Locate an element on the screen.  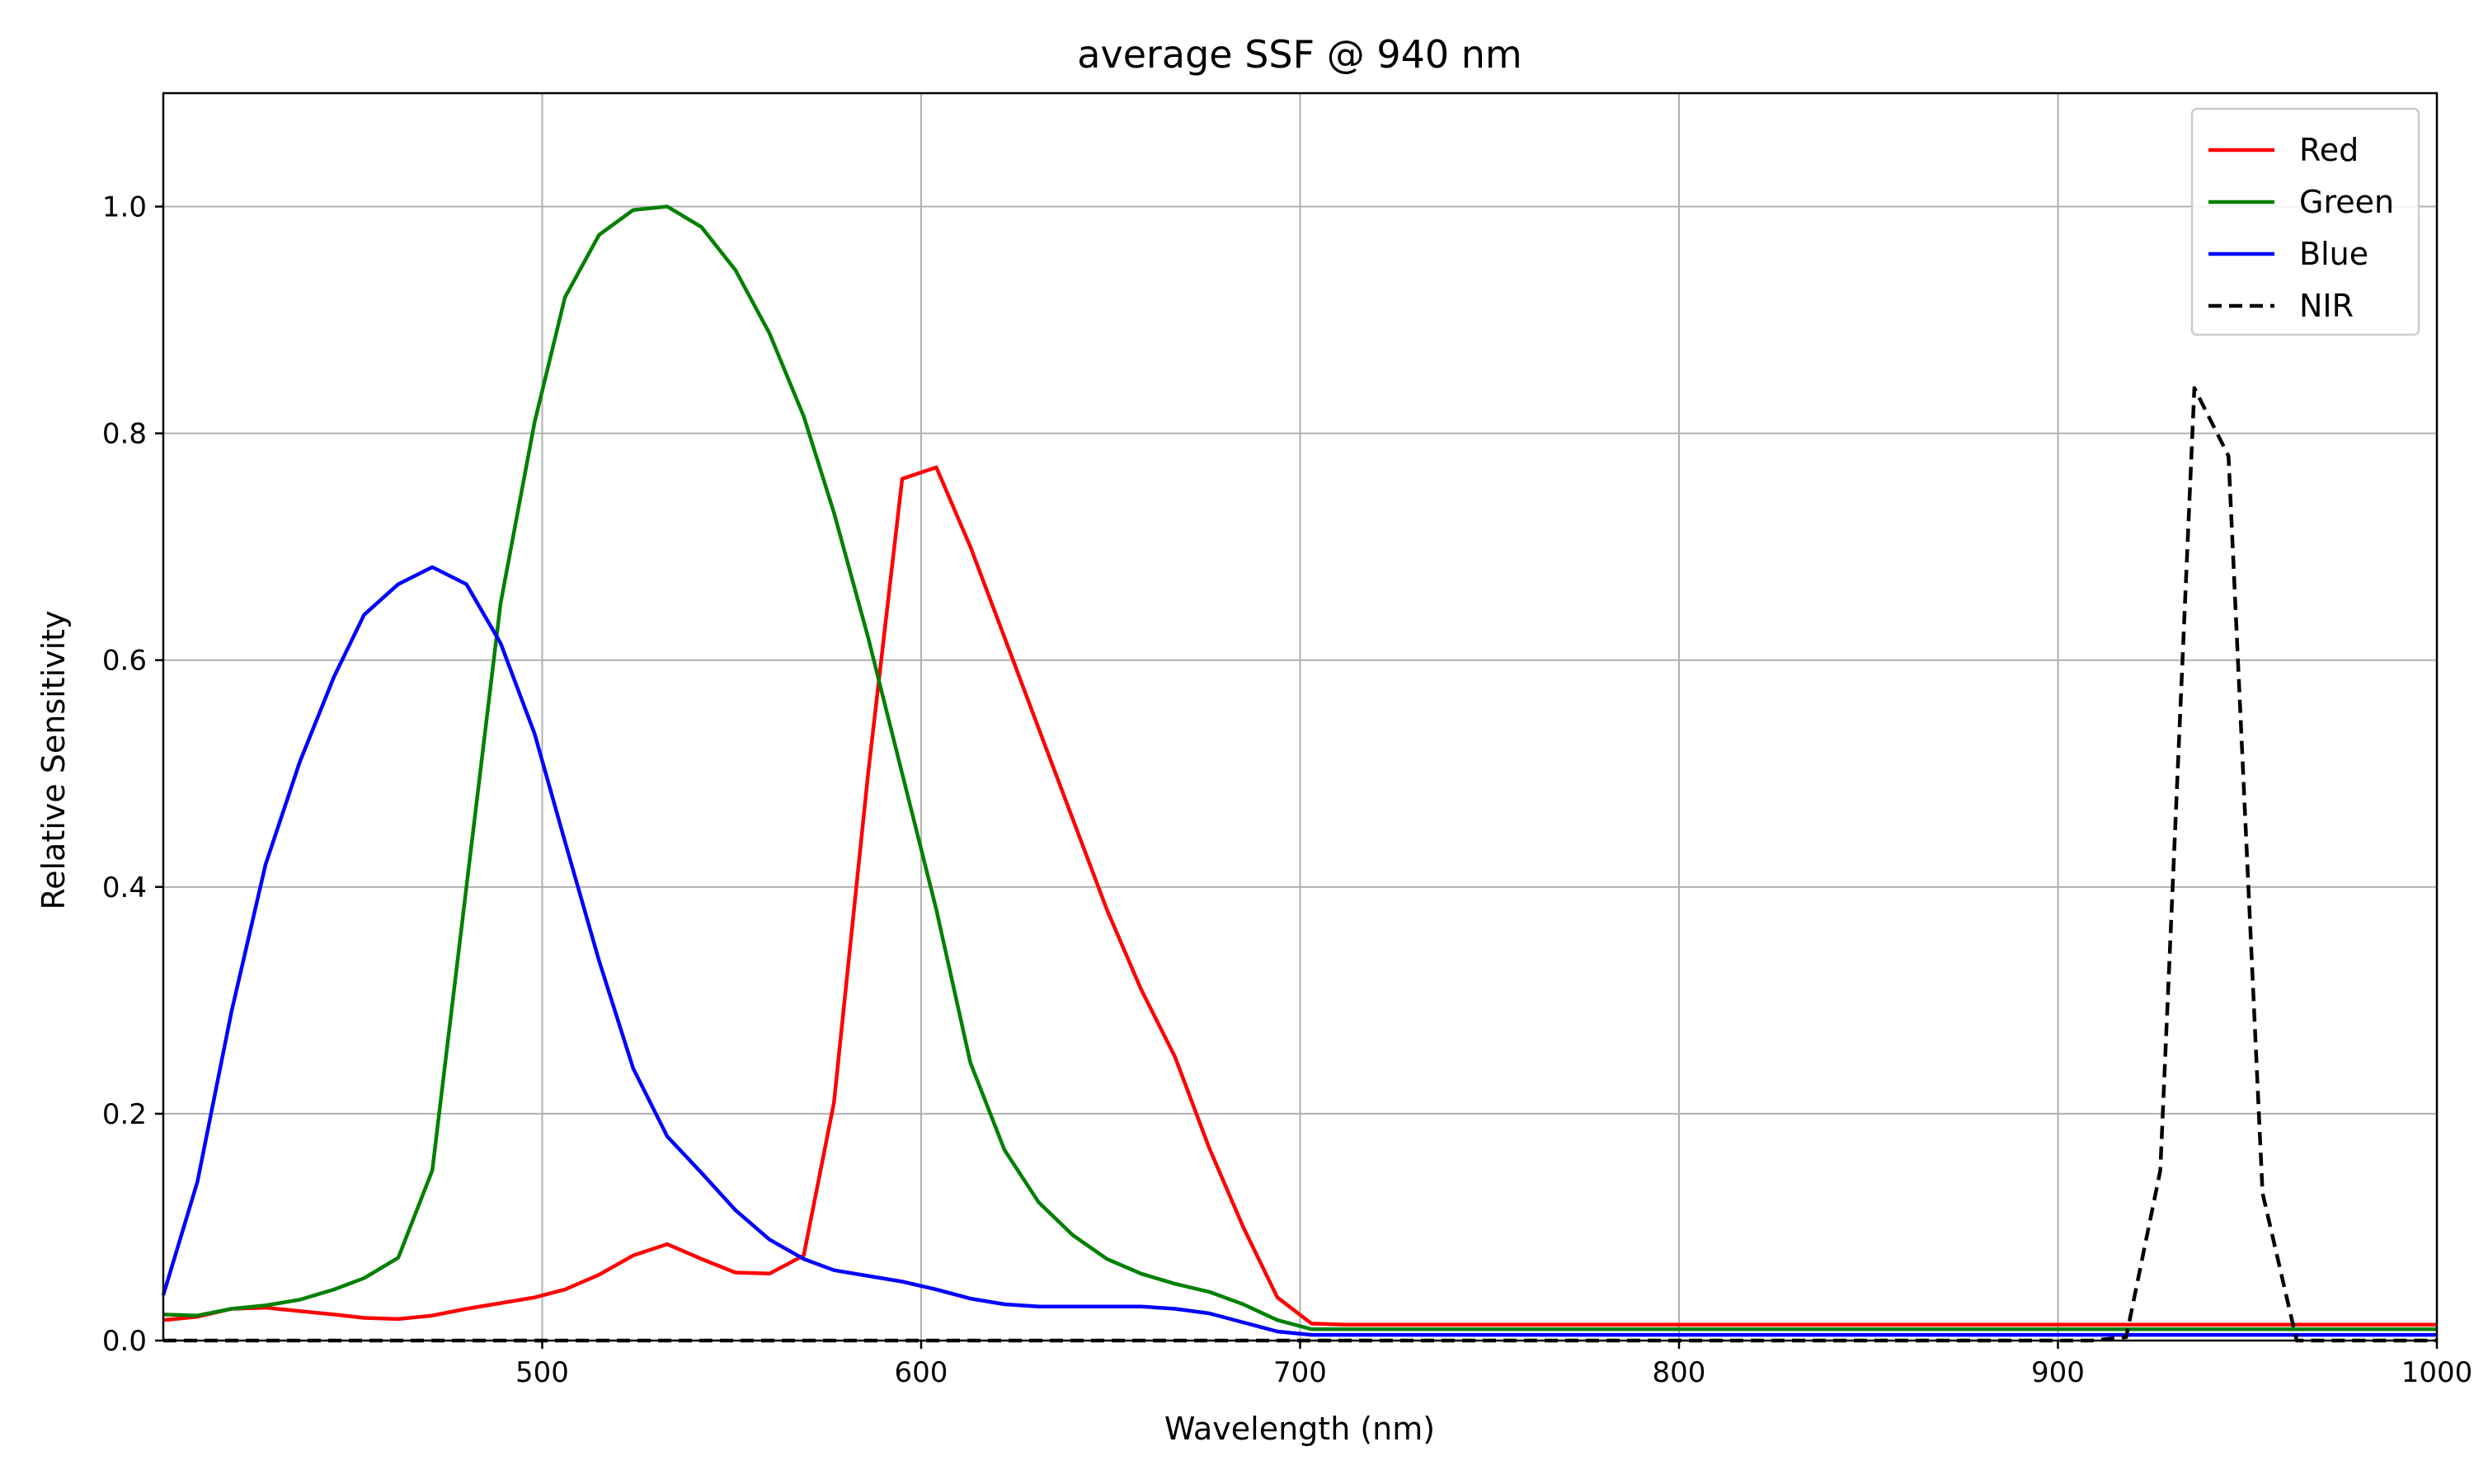
x-tick-label: 1000 is located at coordinates (2437, 1372).